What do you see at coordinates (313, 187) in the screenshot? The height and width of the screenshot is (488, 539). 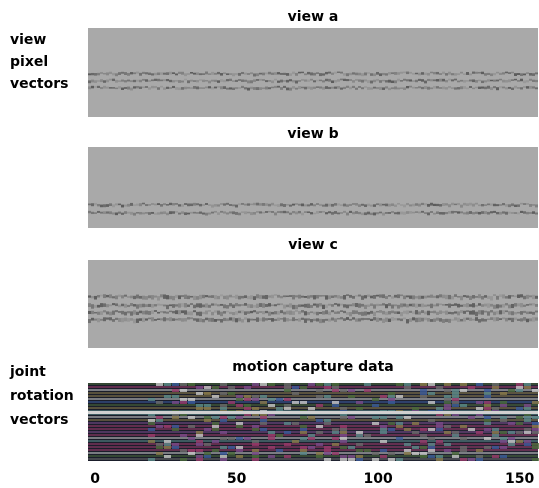 I see `image-bg` at bounding box center [313, 187].